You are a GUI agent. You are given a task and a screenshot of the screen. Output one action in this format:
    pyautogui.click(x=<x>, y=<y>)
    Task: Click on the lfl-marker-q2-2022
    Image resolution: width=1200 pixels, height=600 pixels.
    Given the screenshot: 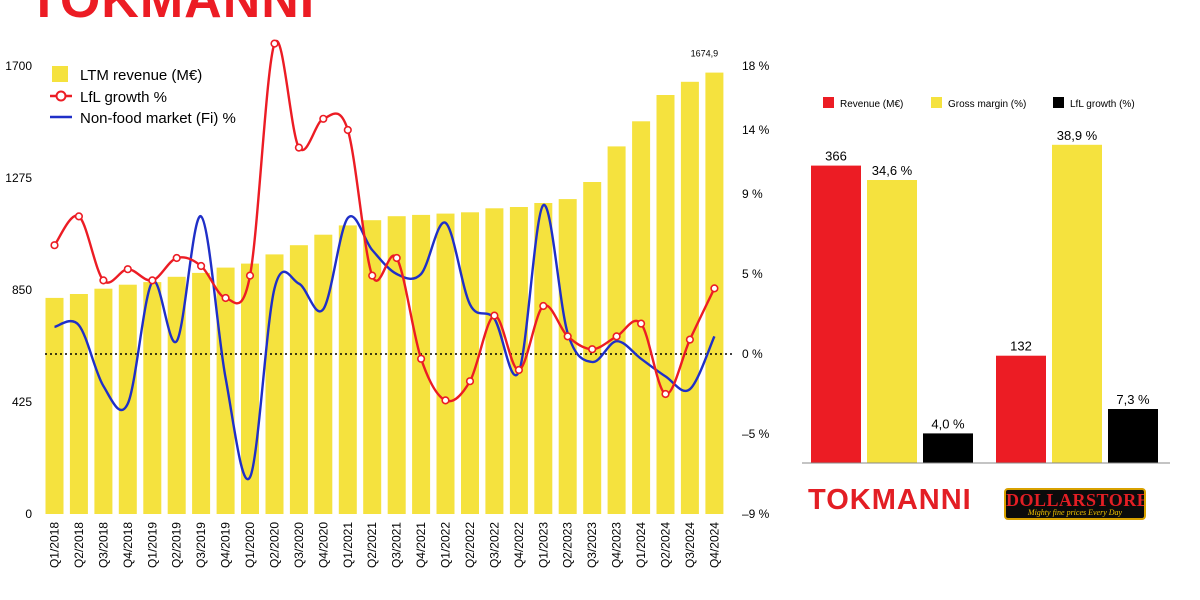 What is the action you would take?
    pyautogui.click(x=470, y=381)
    